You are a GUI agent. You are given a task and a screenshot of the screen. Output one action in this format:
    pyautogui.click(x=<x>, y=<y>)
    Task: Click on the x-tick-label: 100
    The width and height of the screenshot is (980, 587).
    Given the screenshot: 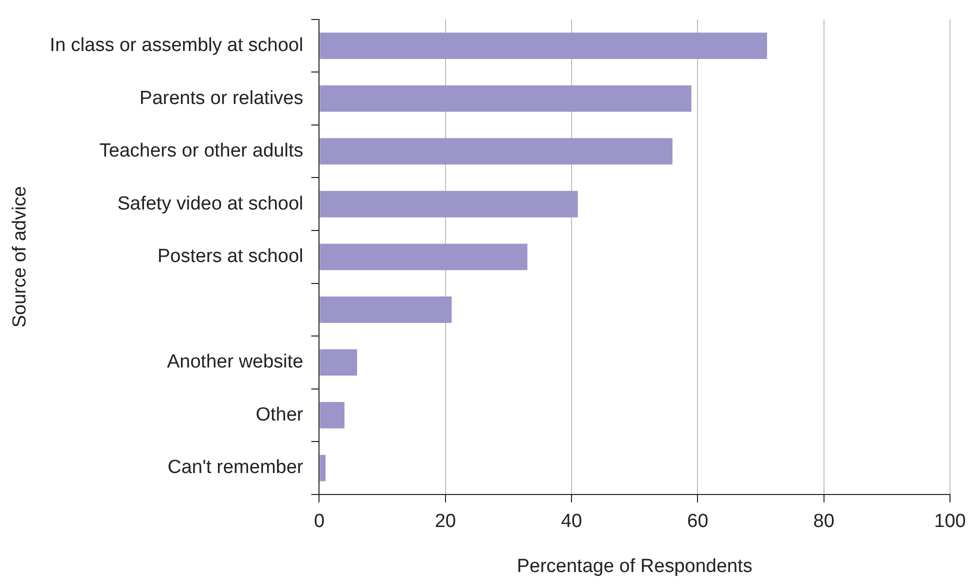 What is the action you would take?
    pyautogui.click(x=950, y=521)
    